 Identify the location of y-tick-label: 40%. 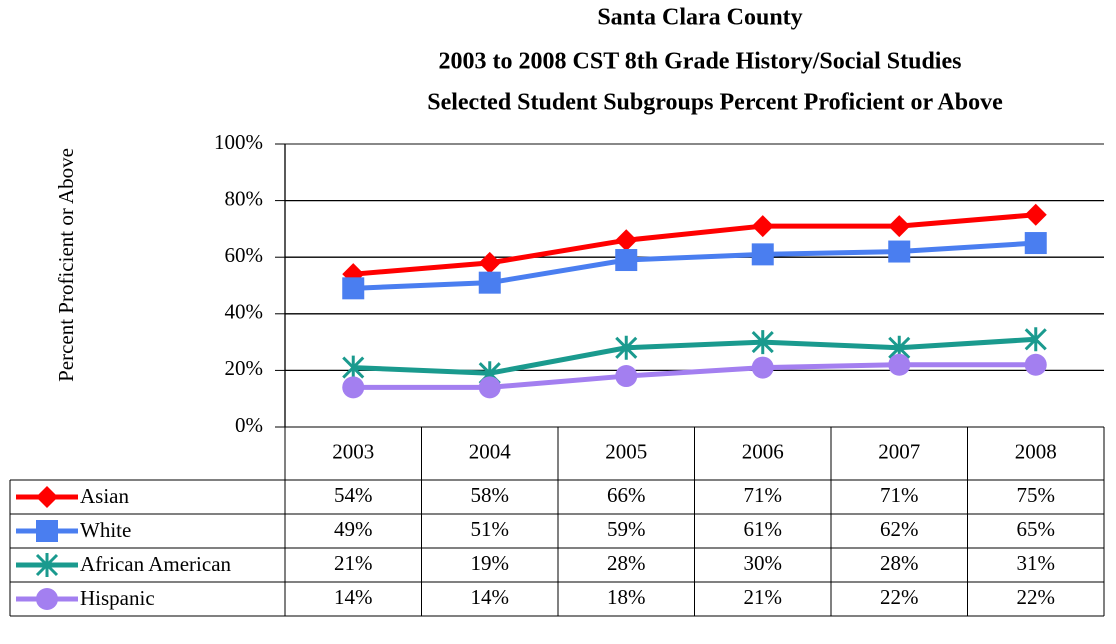
(244, 312).